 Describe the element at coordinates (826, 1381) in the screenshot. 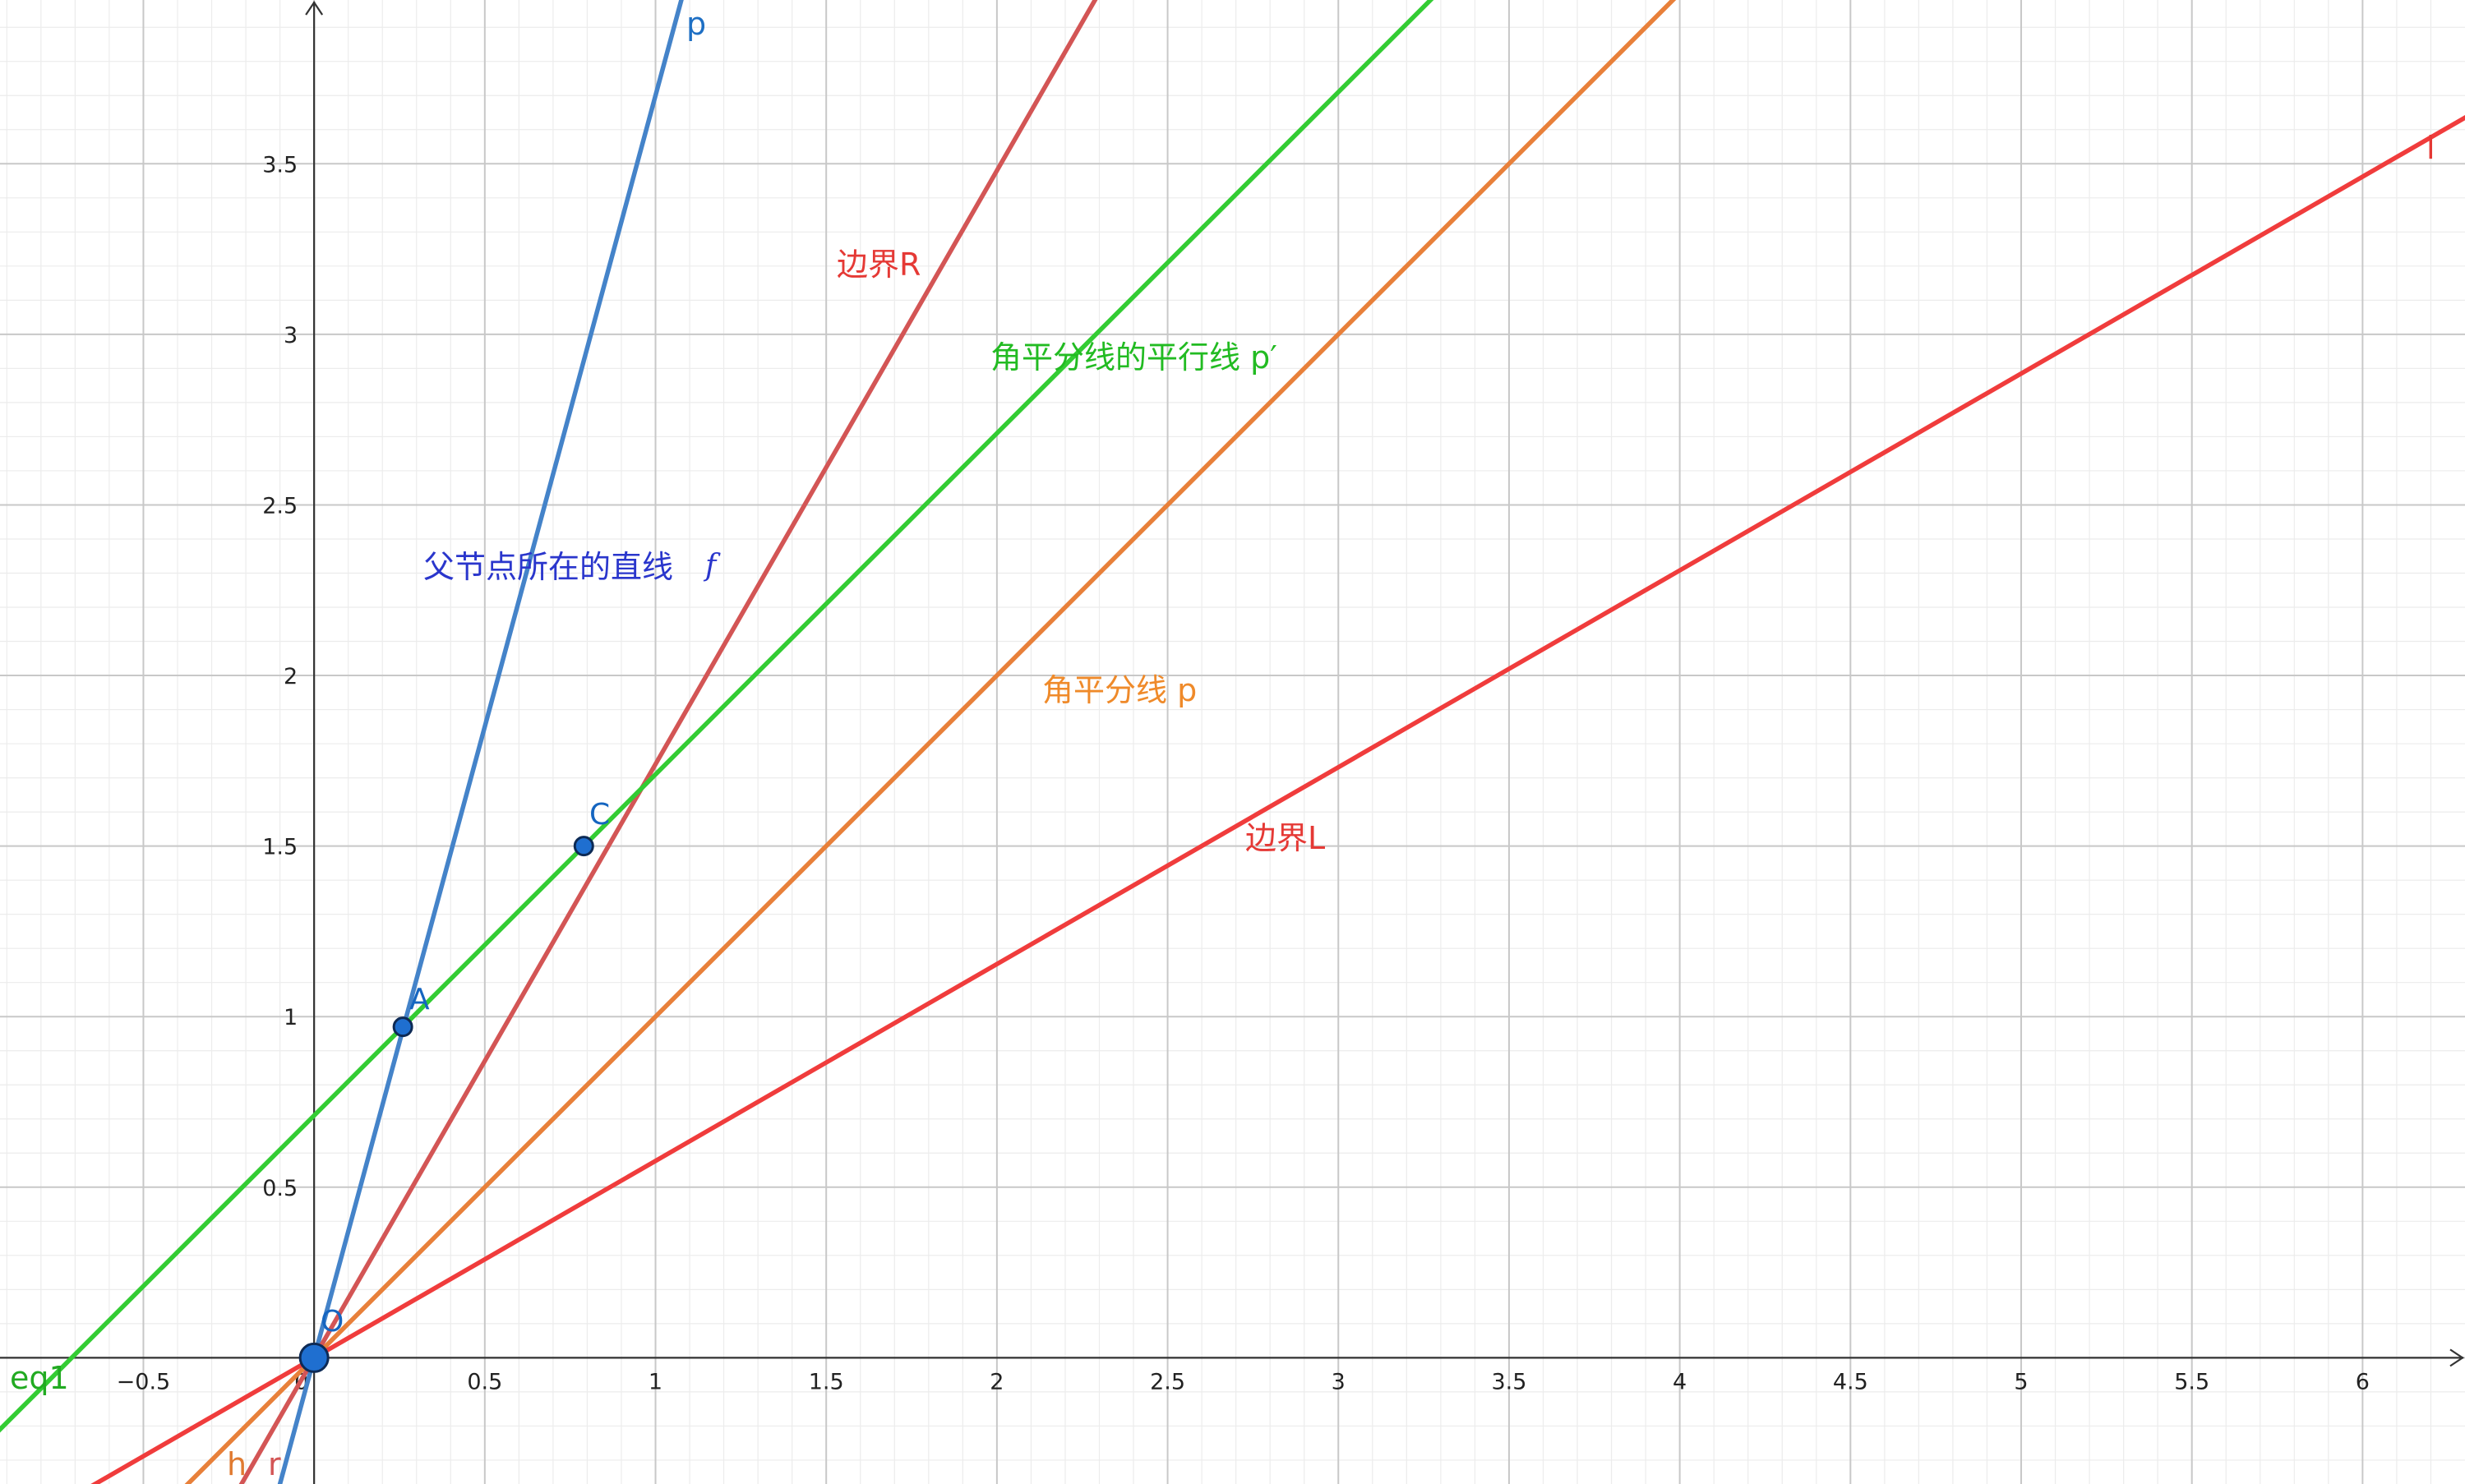

I see `x-tick-label: 1.5` at that location.